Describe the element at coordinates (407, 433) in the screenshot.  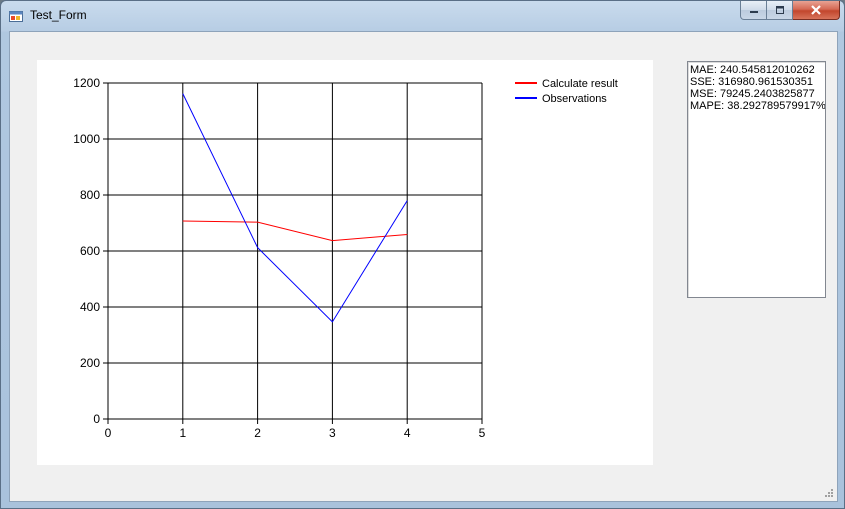
I see `x-tick-label: 4` at that location.